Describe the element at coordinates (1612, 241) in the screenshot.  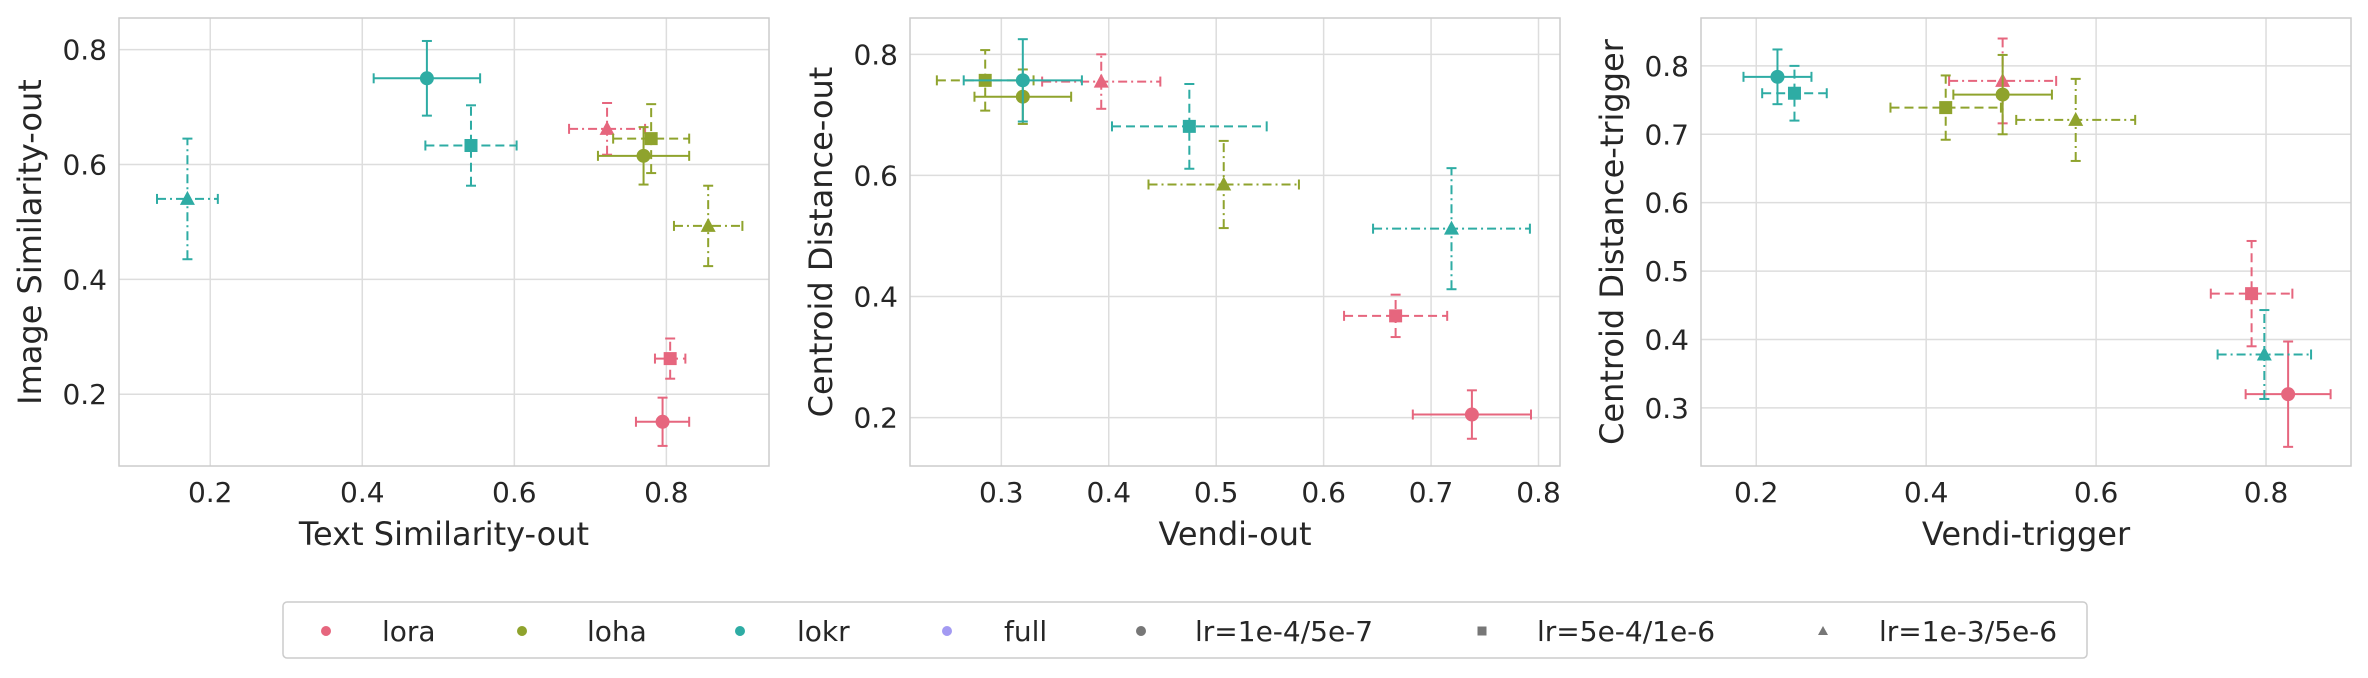
I see `y-axis-label: Centroid Distance-trigger` at that location.